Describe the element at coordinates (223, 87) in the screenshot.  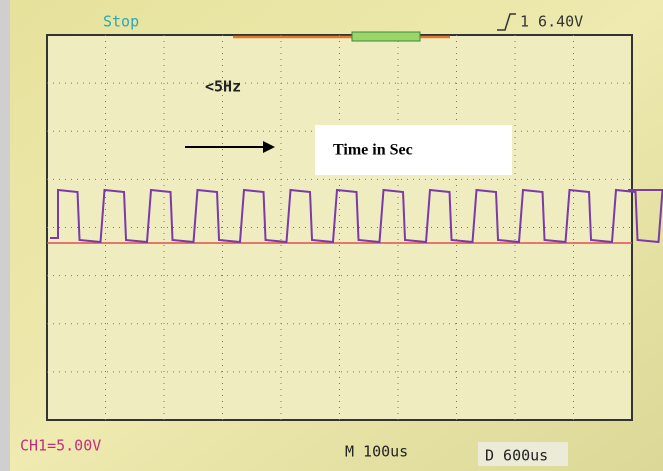
I see `frequency-label: <5Hz` at that location.